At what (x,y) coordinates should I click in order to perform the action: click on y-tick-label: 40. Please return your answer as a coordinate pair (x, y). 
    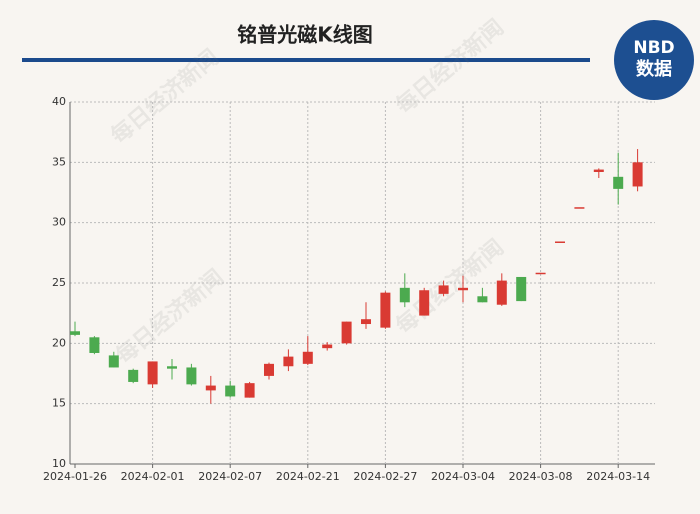
    Looking at the image, I should click on (59, 101).